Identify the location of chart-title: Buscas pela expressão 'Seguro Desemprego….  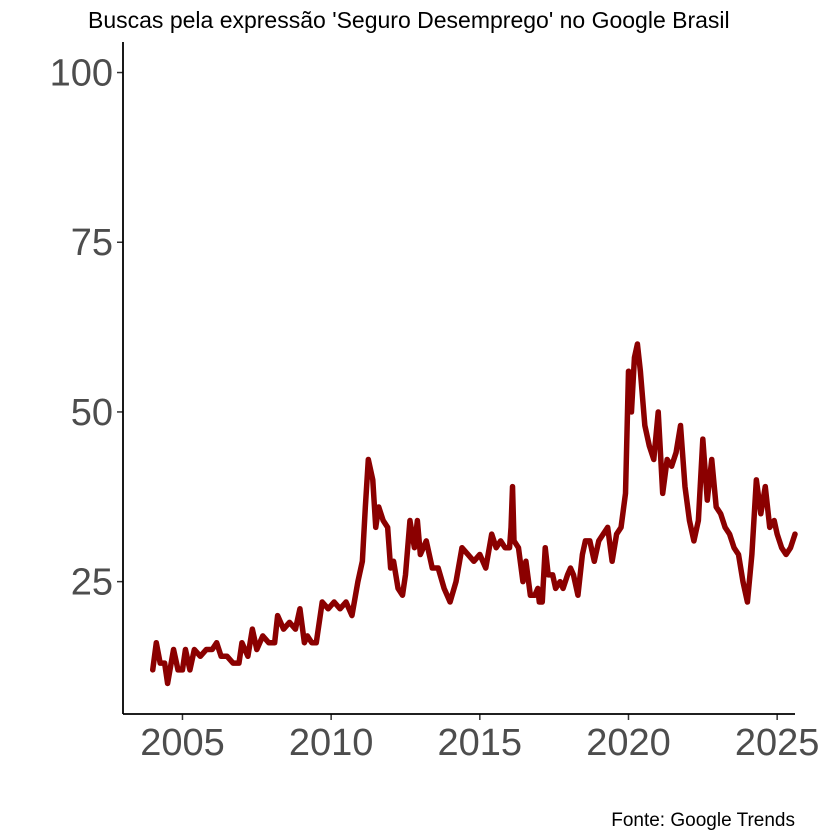
(409, 20).